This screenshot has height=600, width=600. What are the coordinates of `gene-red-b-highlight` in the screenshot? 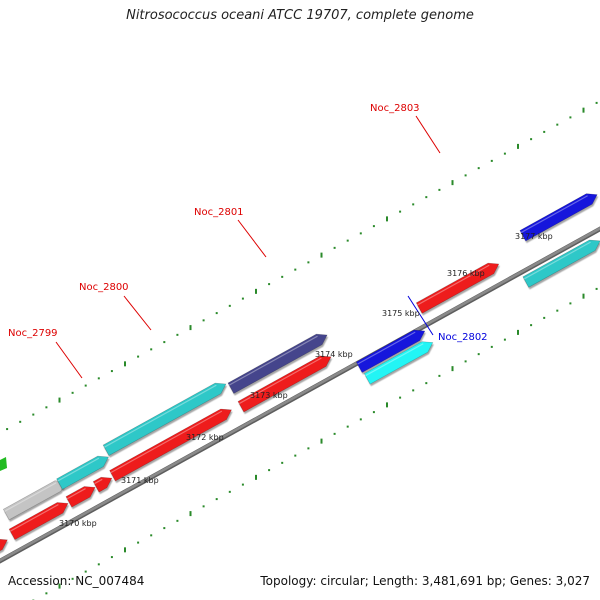 It's located at (76, 494).